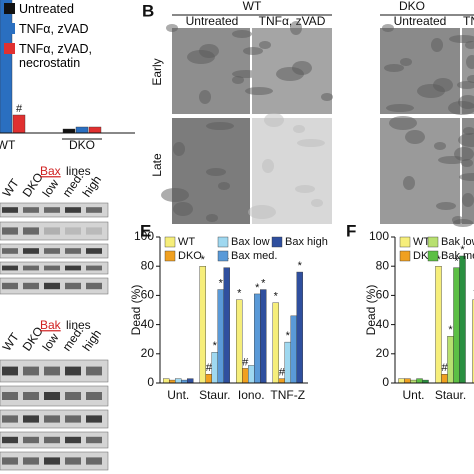 This screenshot has height=474, width=474. What do you see at coordinates (306, 242) in the screenshot?
I see `legend-label: Bax high` at bounding box center [306, 242].